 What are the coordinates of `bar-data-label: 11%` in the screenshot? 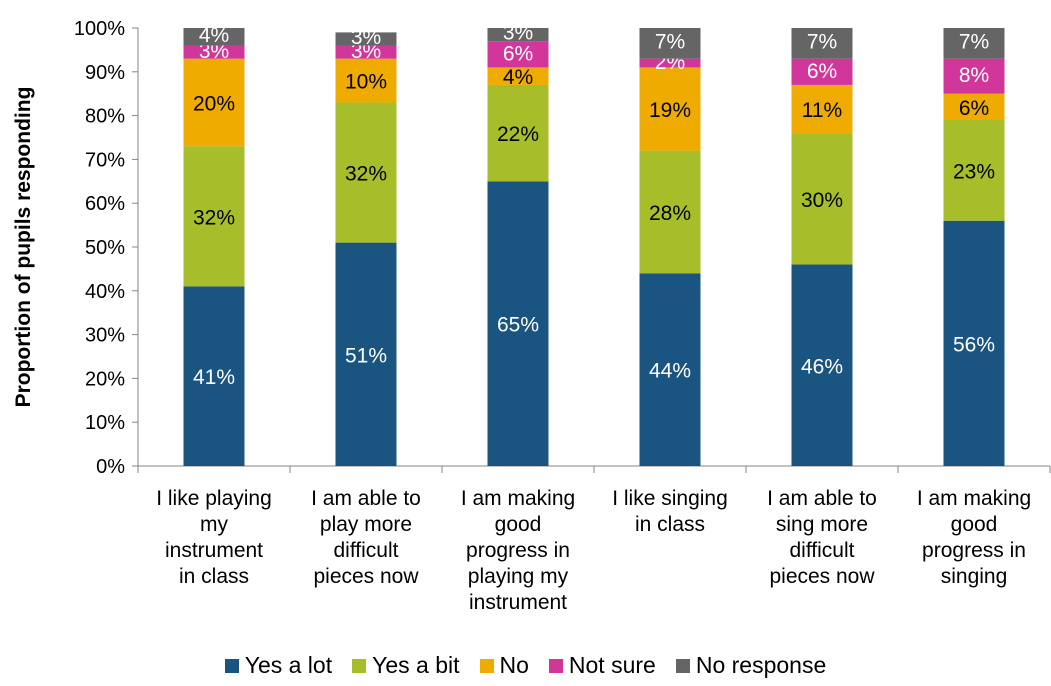 It's located at (822, 110).